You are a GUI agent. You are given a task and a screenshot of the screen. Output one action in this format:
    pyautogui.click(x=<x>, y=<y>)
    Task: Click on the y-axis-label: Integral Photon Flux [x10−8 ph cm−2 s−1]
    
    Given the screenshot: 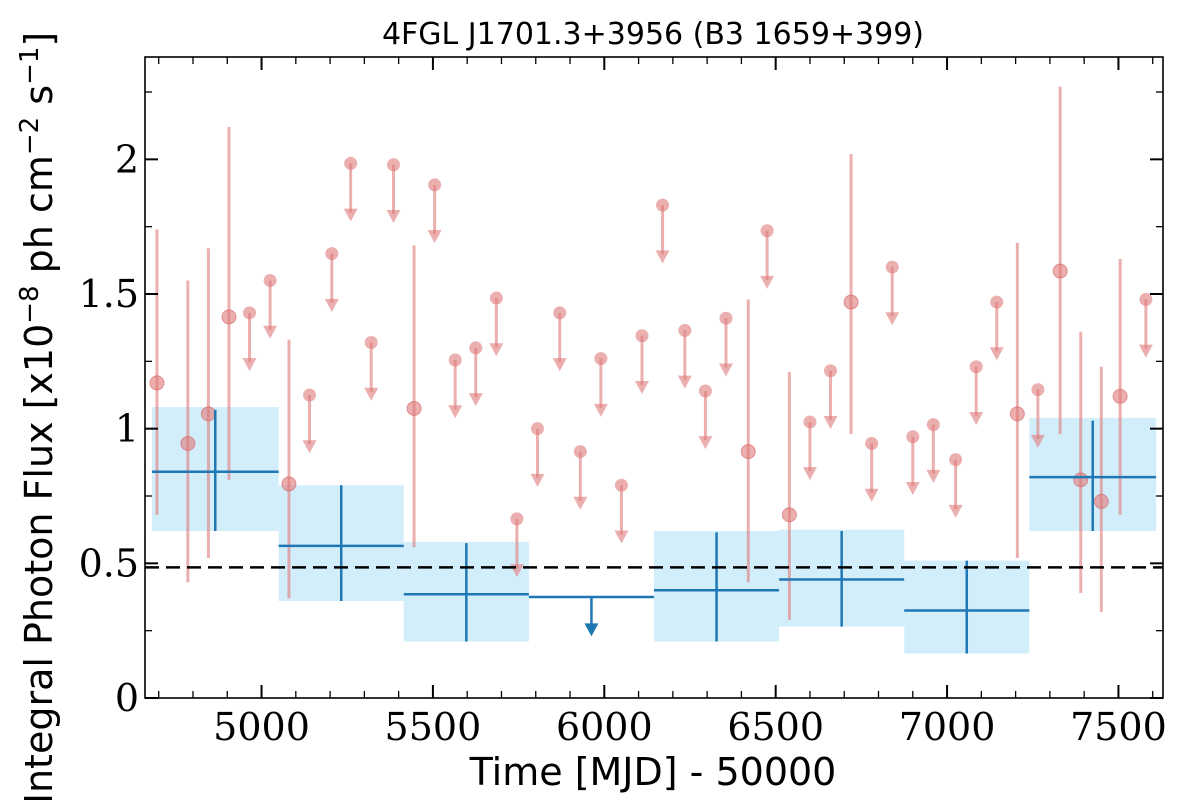 What is the action you would take?
    pyautogui.click(x=38, y=416)
    